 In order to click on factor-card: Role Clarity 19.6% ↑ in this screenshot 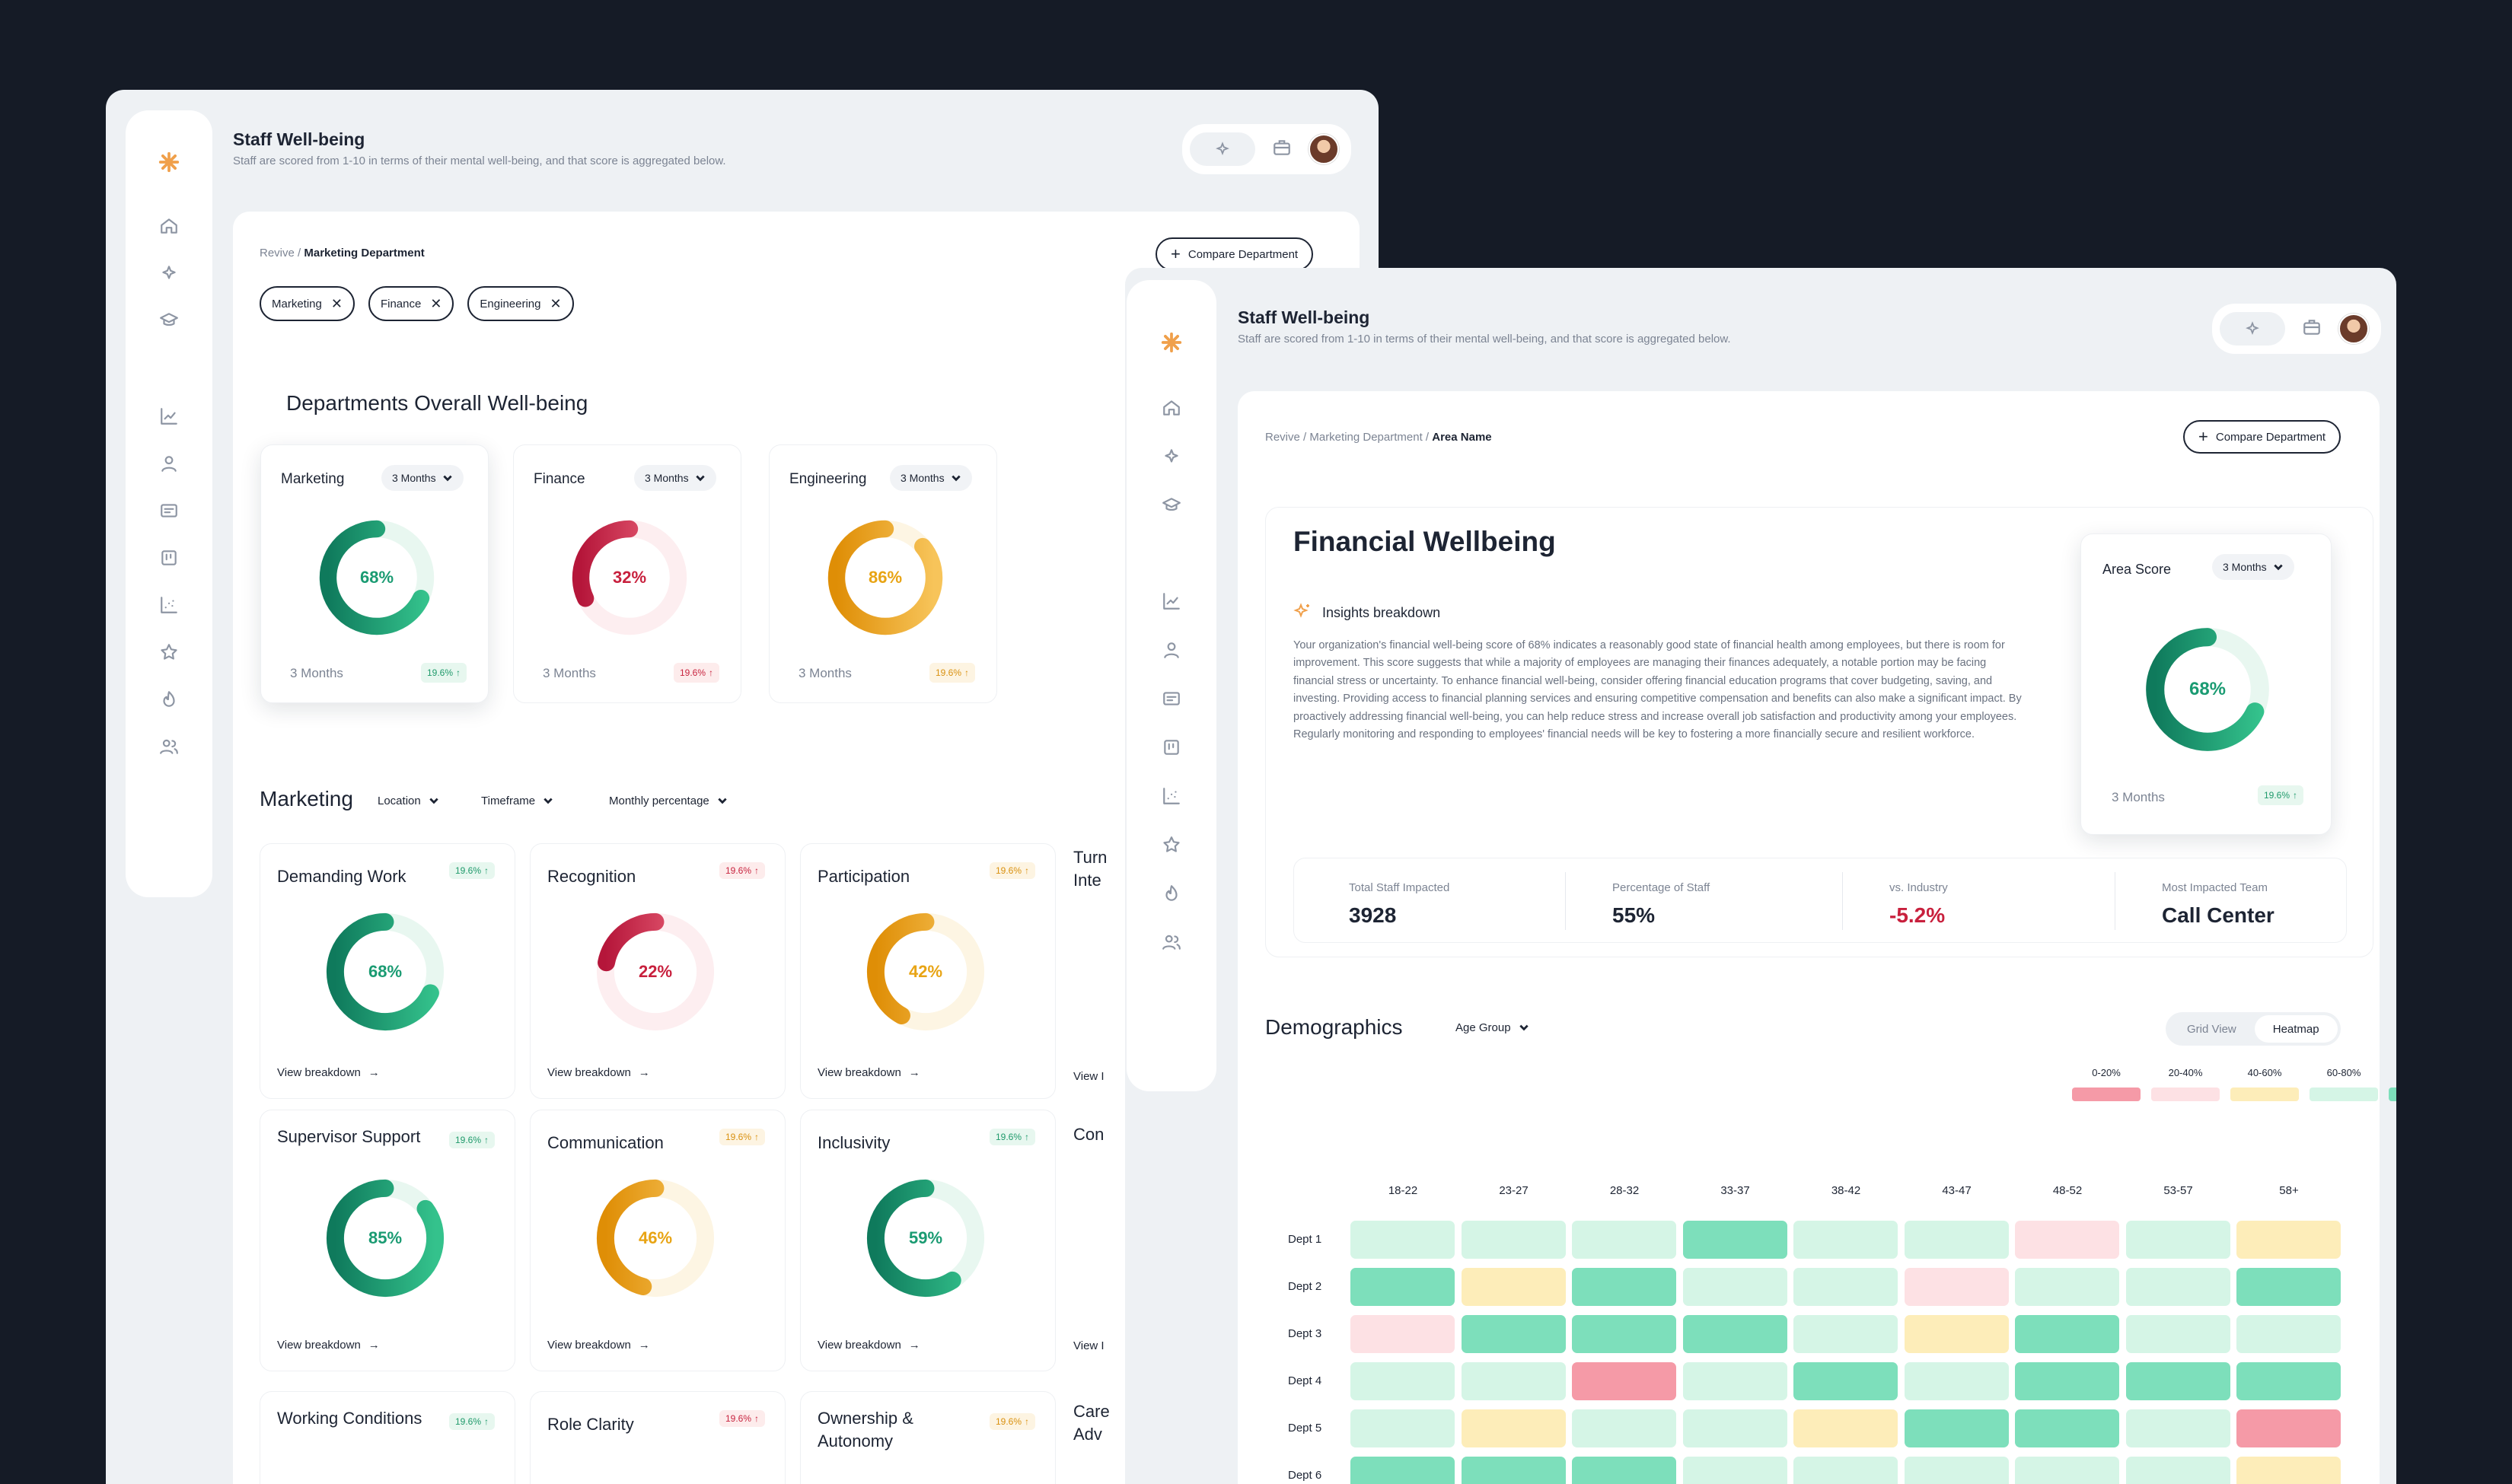, I will do `click(658, 1437)`.